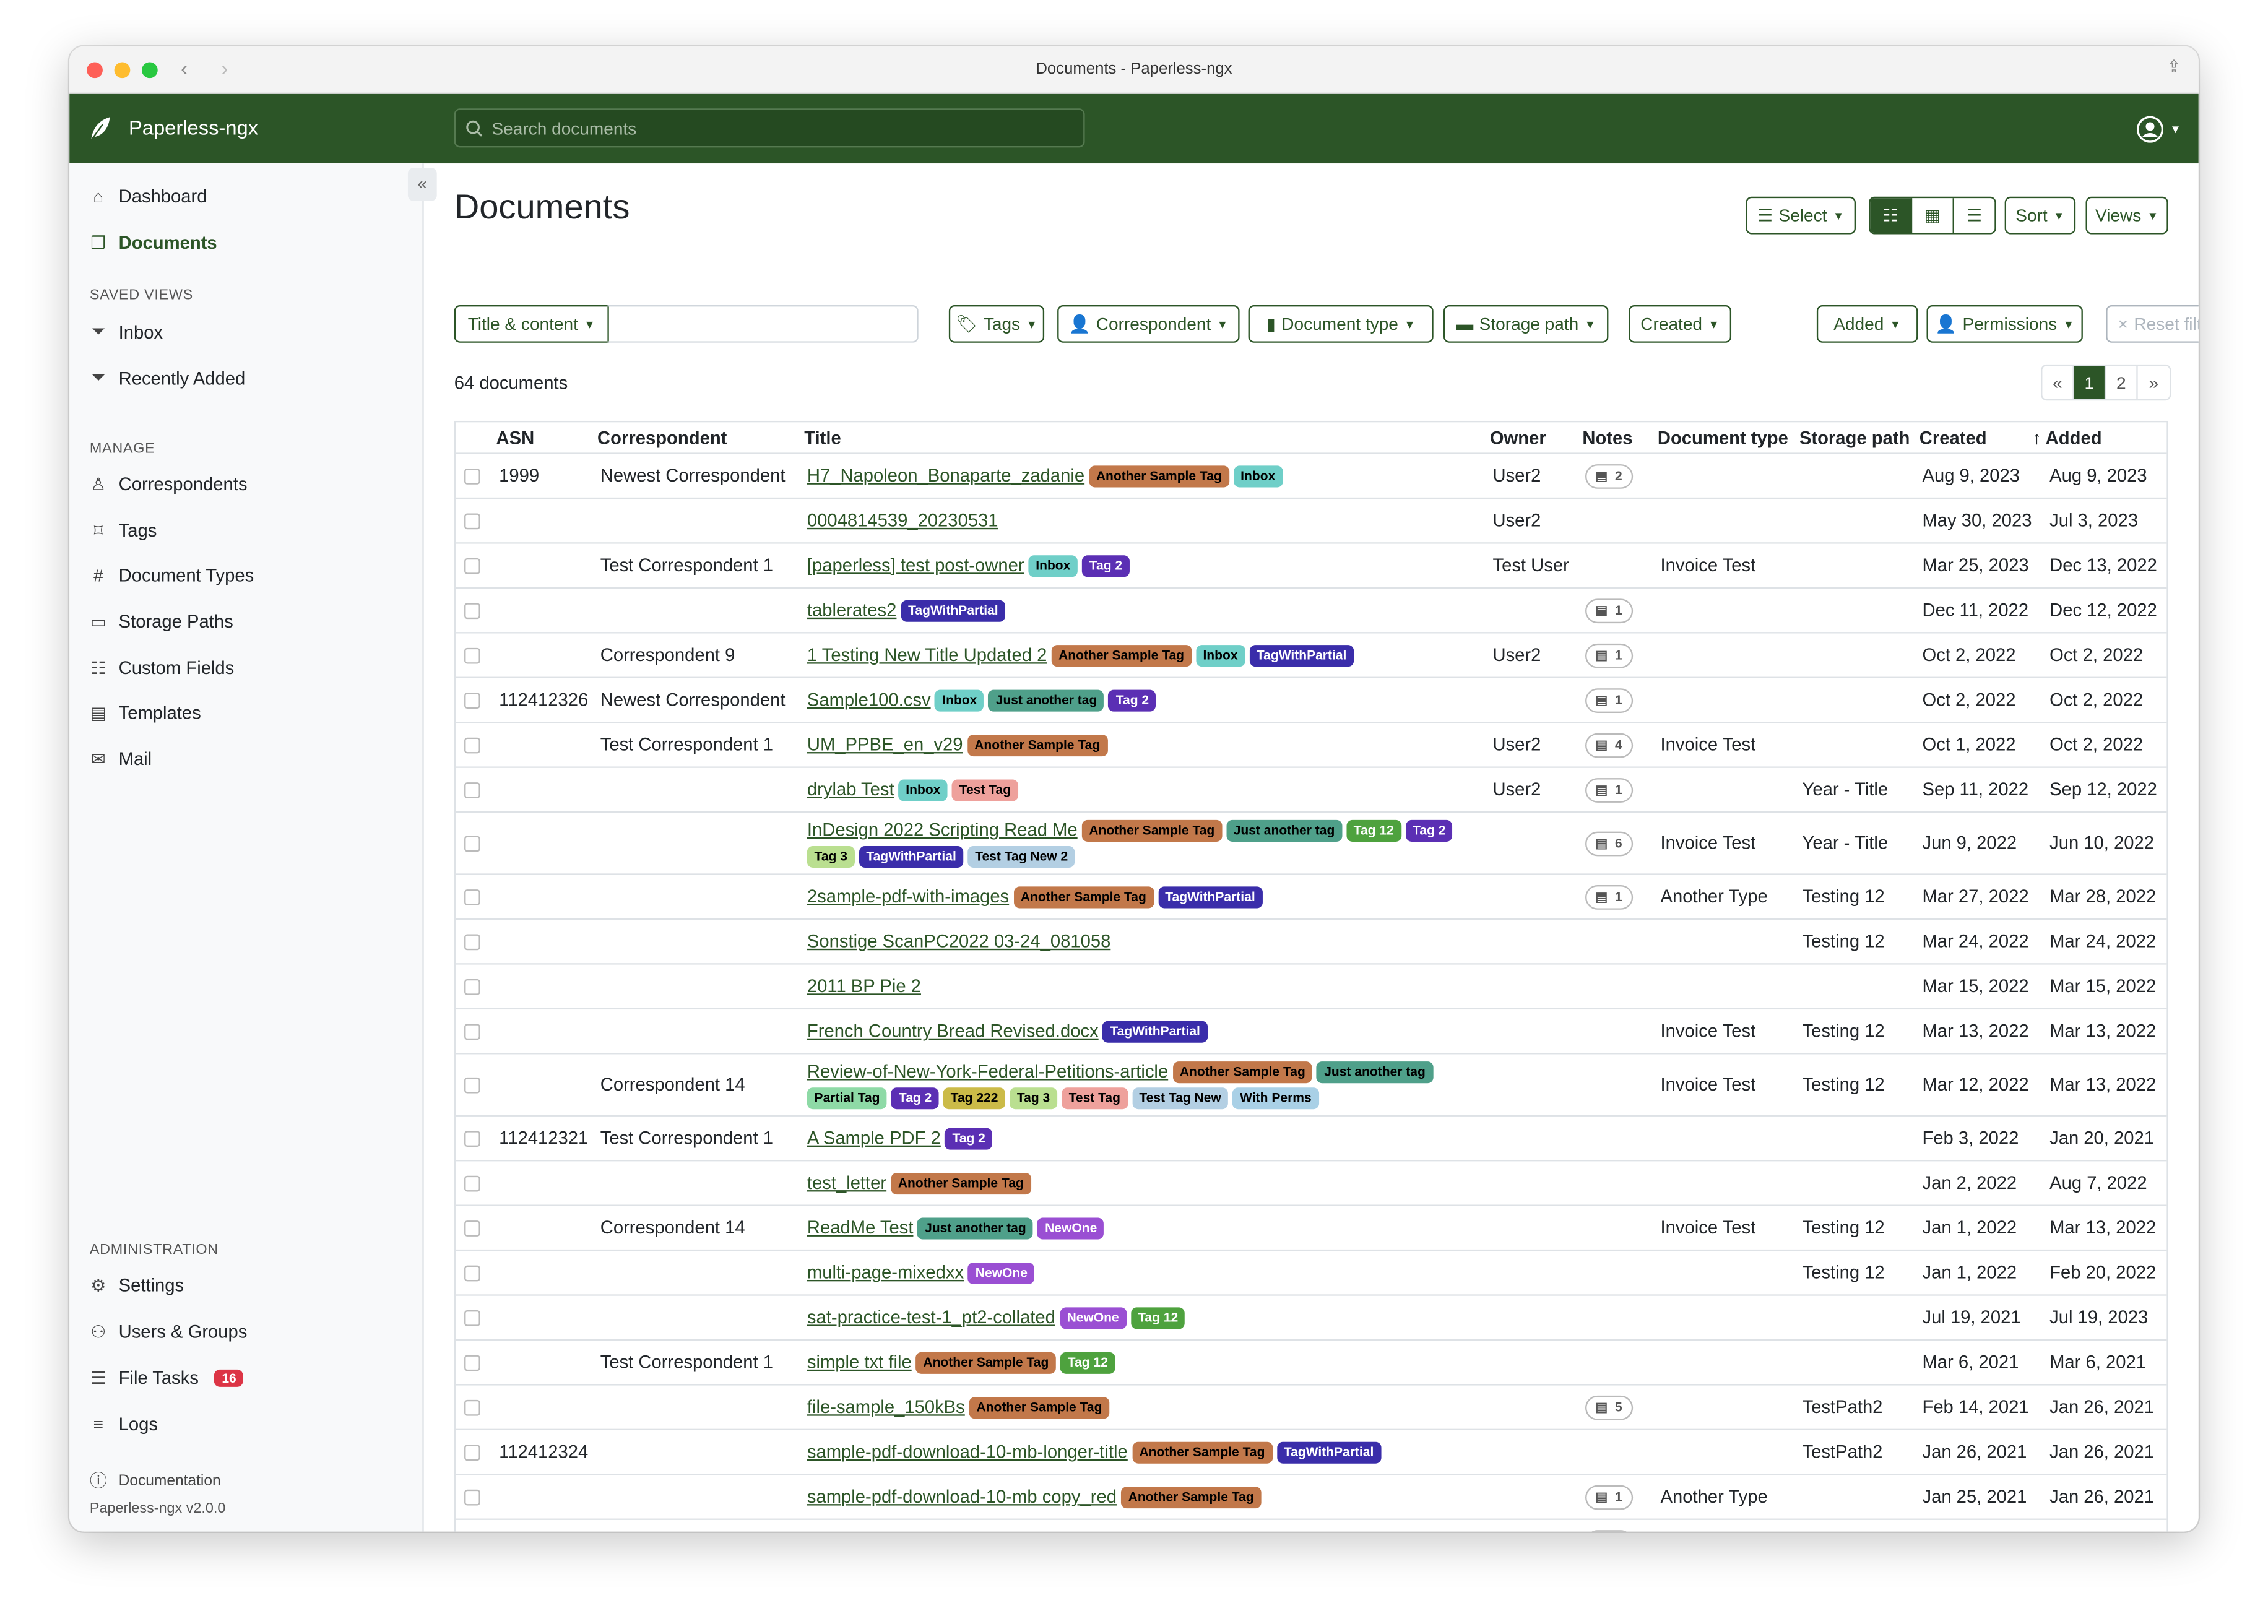  What do you see at coordinates (859, 1362) in the screenshot?
I see `document-title-link: simple txt file` at bounding box center [859, 1362].